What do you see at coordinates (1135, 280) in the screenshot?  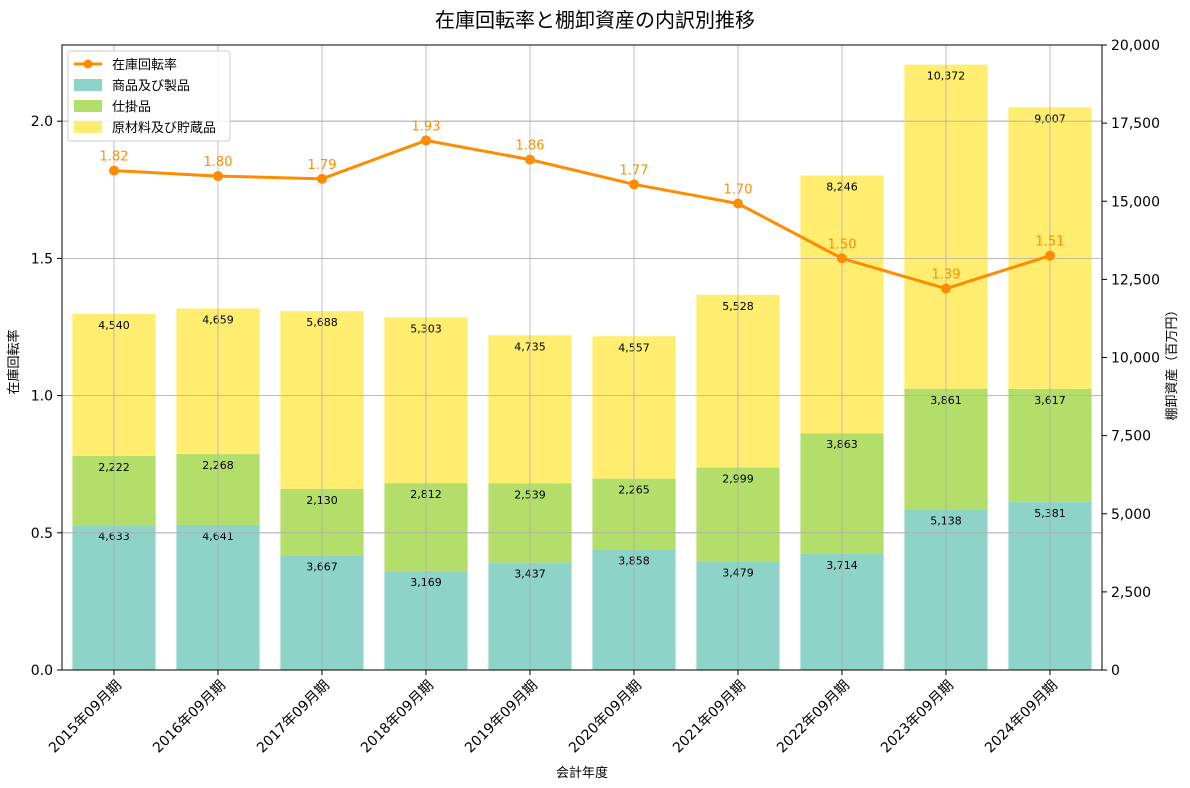 I see `right-tick-label: 12,500` at bounding box center [1135, 280].